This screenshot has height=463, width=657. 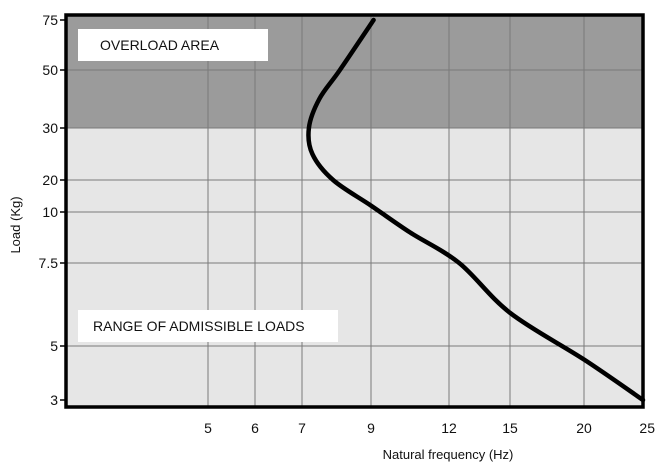 What do you see at coordinates (54, 346) in the screenshot?
I see `y-tick-label: 5` at bounding box center [54, 346].